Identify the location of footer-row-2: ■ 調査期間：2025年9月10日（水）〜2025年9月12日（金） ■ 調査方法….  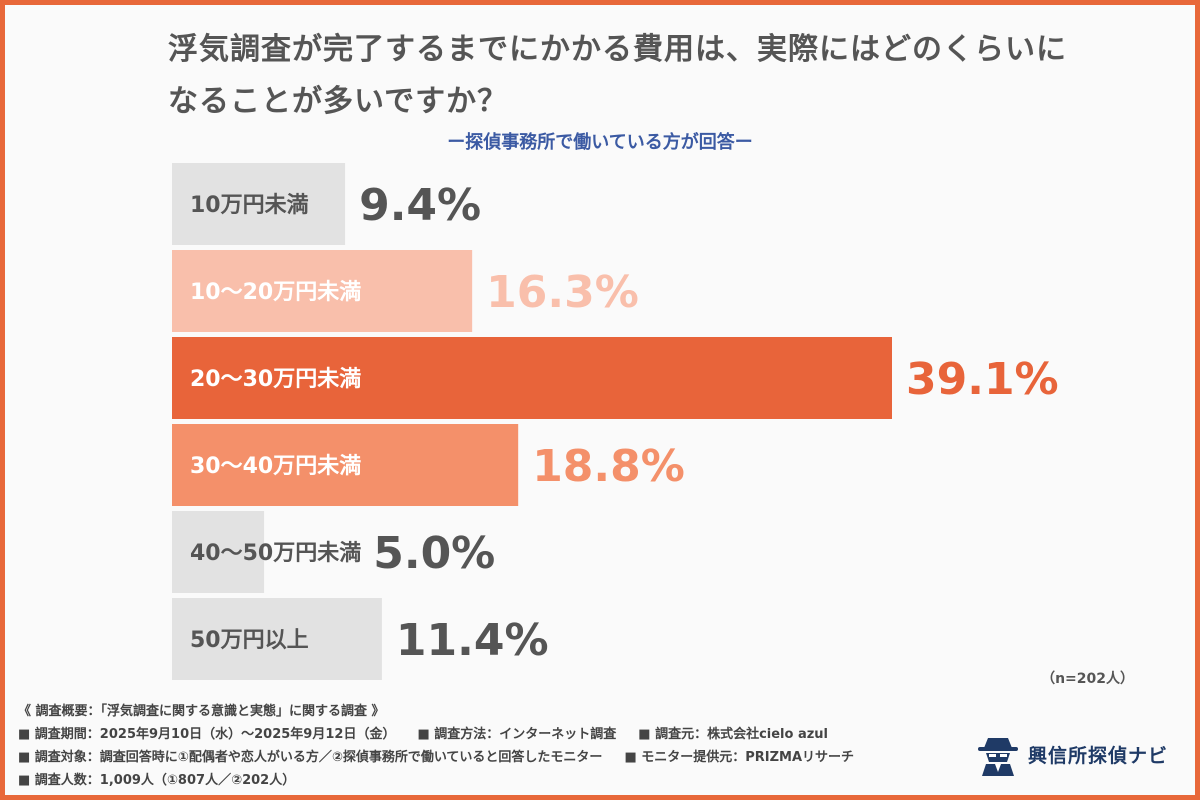
(498, 734).